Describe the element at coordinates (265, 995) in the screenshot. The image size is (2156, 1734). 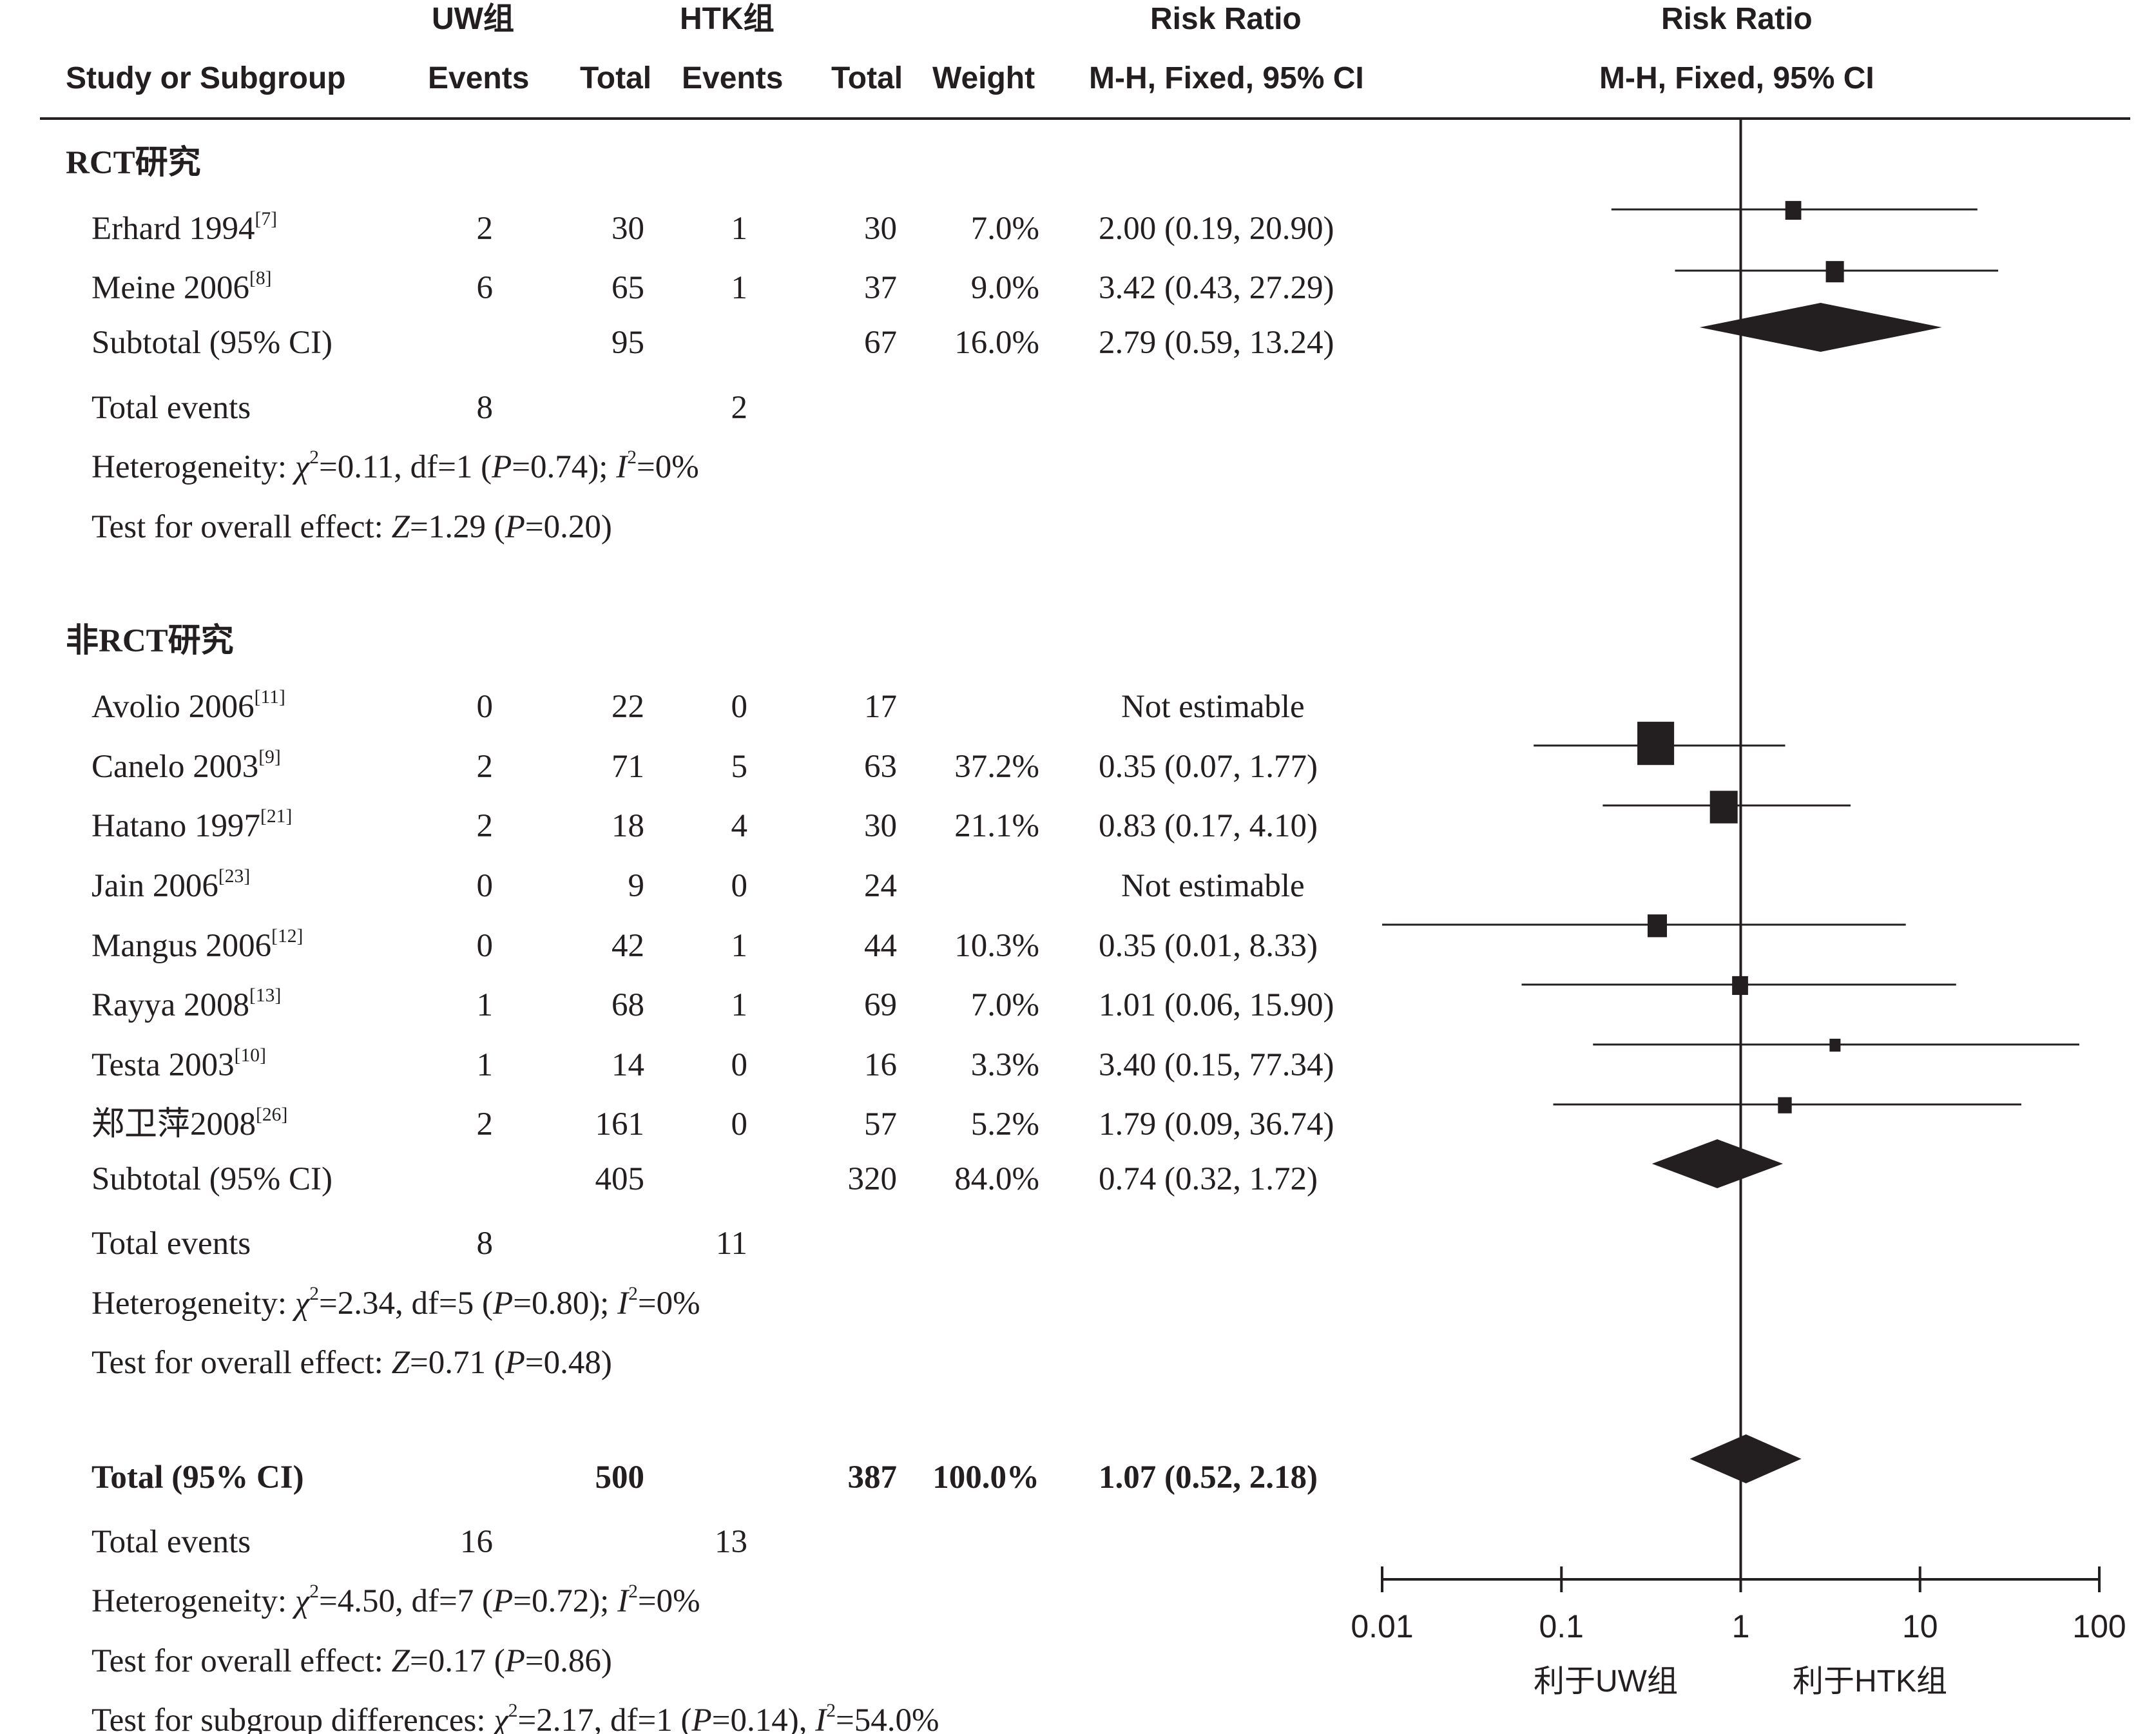
I see `study-reference: [13]` at that location.